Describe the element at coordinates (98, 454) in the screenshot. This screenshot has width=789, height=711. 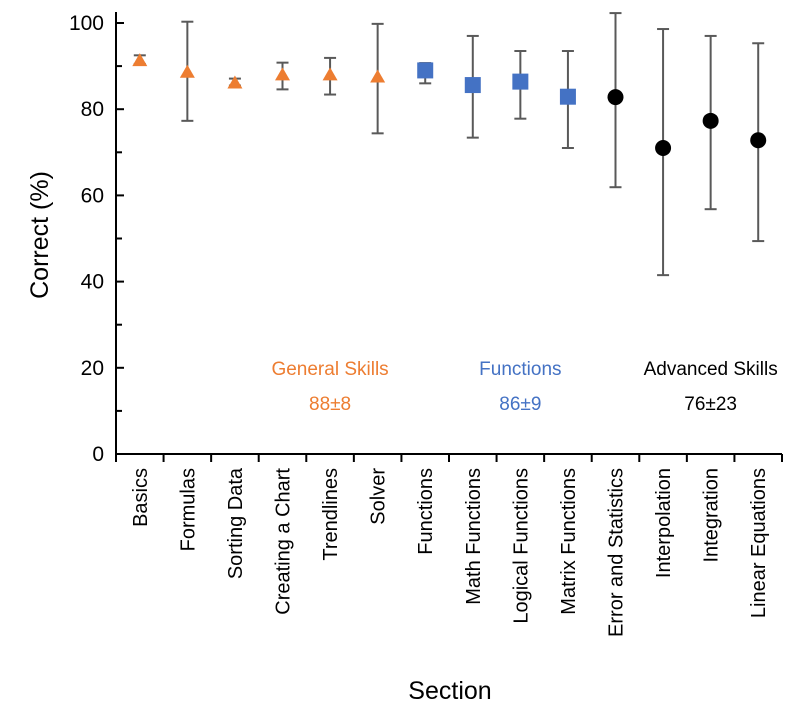
I see `y-tick-label: 0` at that location.